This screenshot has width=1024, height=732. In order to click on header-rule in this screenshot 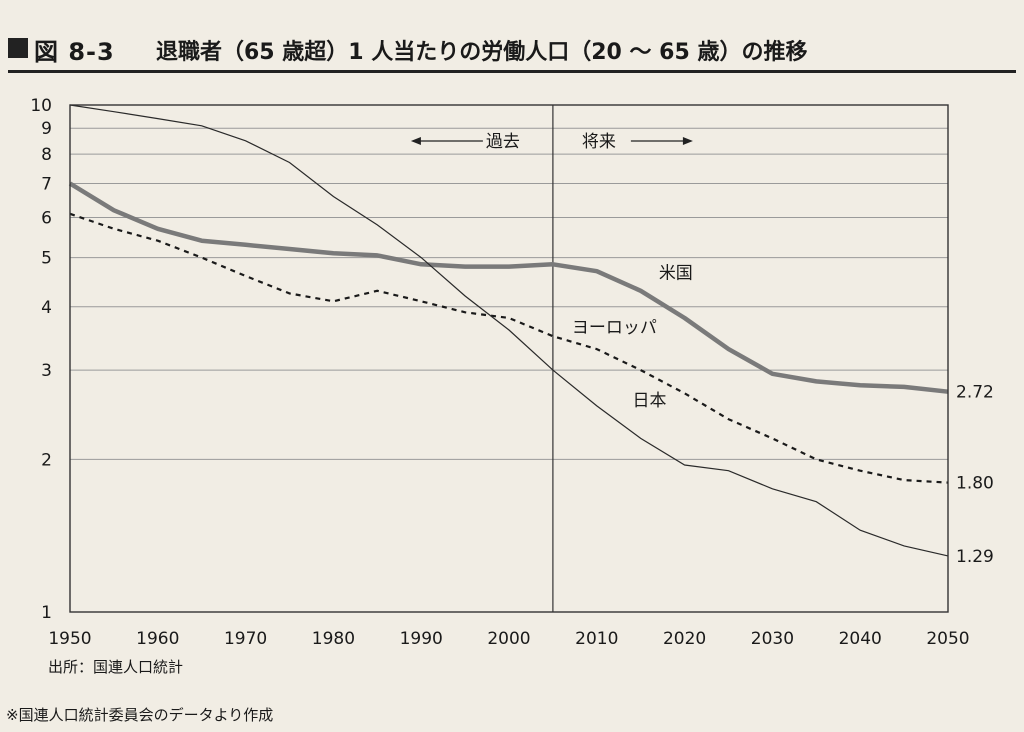, I will do `click(512, 71)`.